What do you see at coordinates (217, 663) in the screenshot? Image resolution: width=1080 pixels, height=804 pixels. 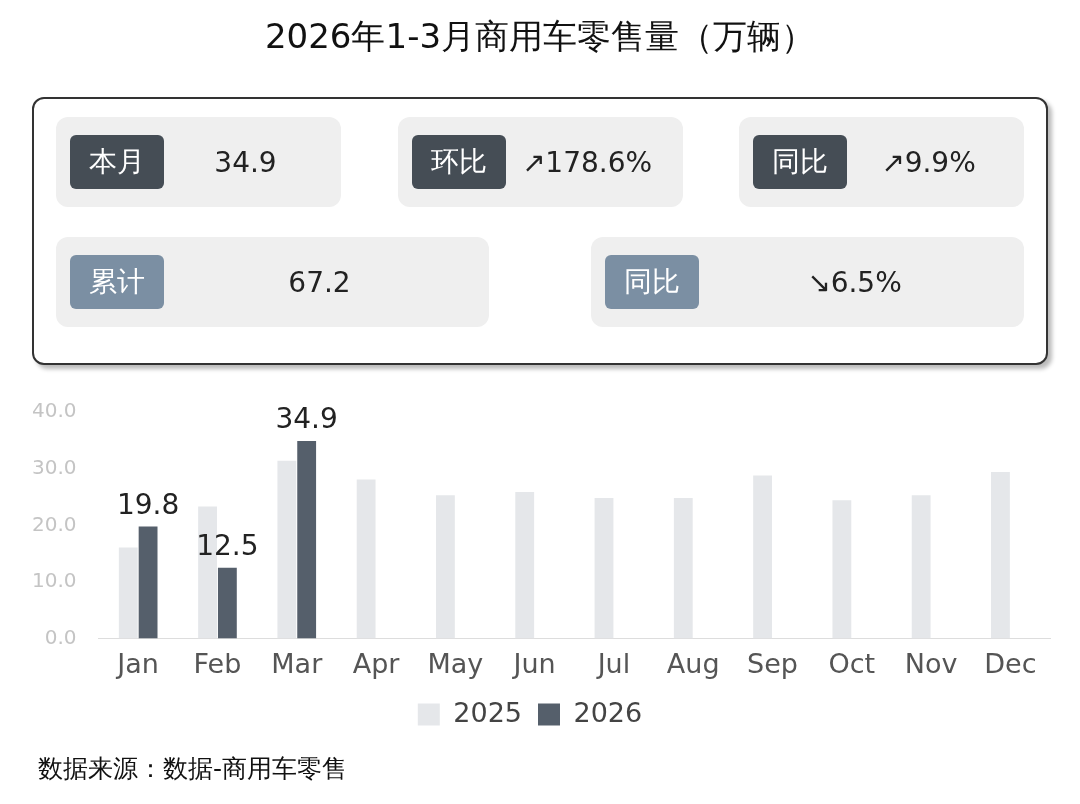 I see `x-tick-label: Feb` at bounding box center [217, 663].